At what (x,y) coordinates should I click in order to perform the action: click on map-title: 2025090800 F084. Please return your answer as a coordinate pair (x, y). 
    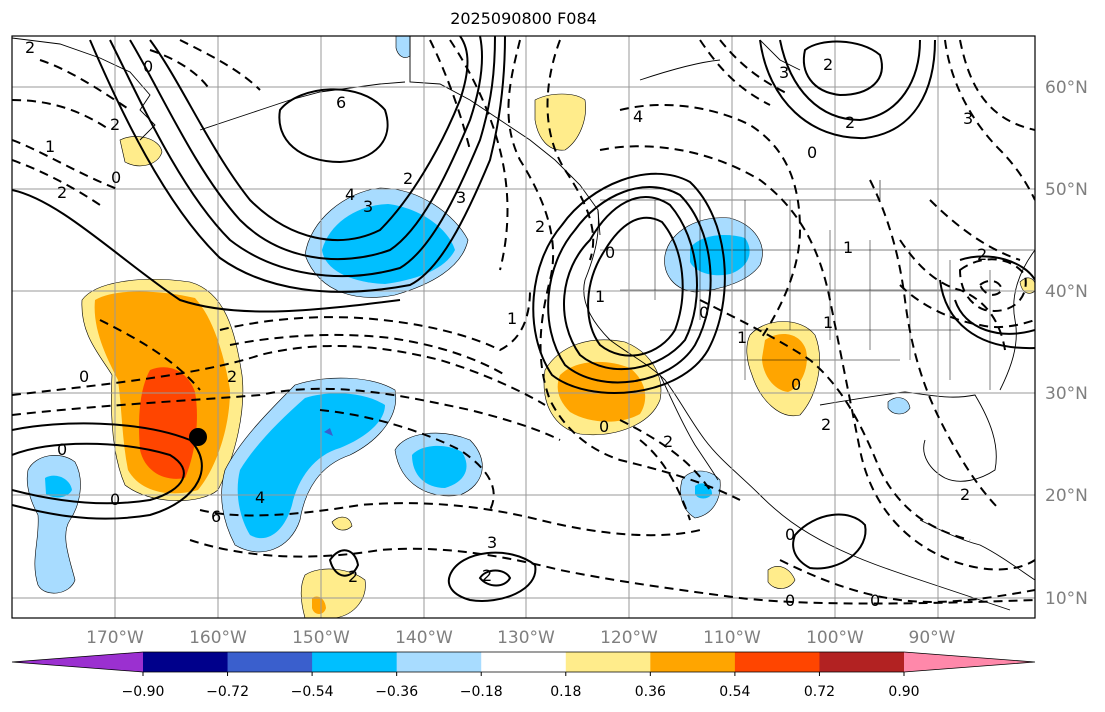
    Looking at the image, I should click on (523, 18).